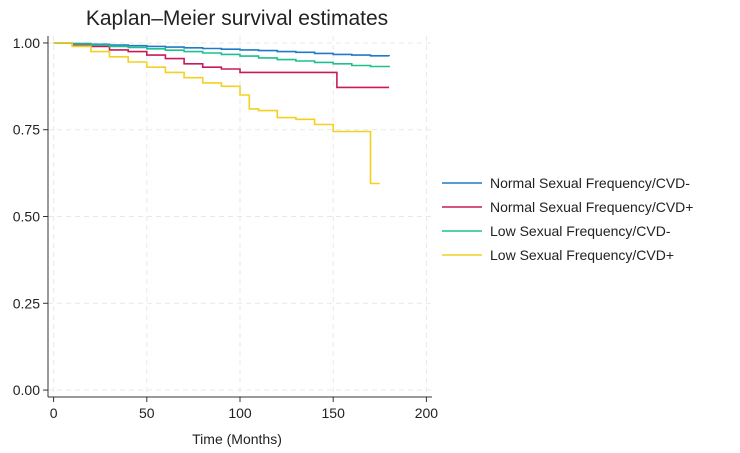  Describe the element at coordinates (26, 130) in the screenshot. I see `y-tick-label: 0.75` at that location.